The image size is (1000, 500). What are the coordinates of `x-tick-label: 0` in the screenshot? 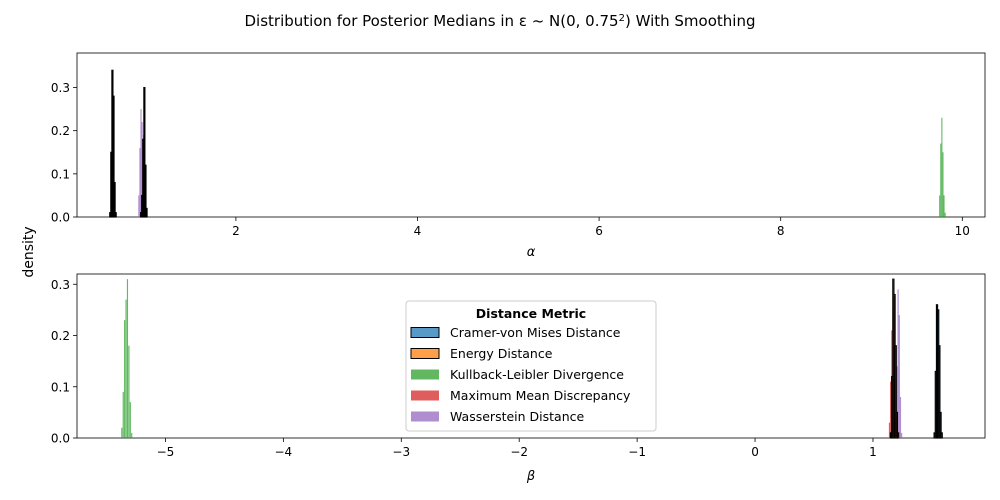 It's located at (755, 452).